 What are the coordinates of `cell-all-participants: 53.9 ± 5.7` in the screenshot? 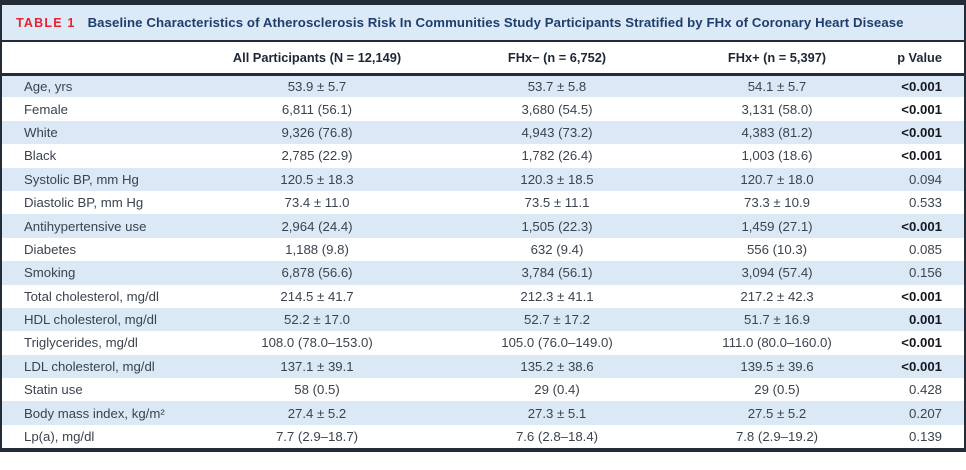 It's located at (317, 86).